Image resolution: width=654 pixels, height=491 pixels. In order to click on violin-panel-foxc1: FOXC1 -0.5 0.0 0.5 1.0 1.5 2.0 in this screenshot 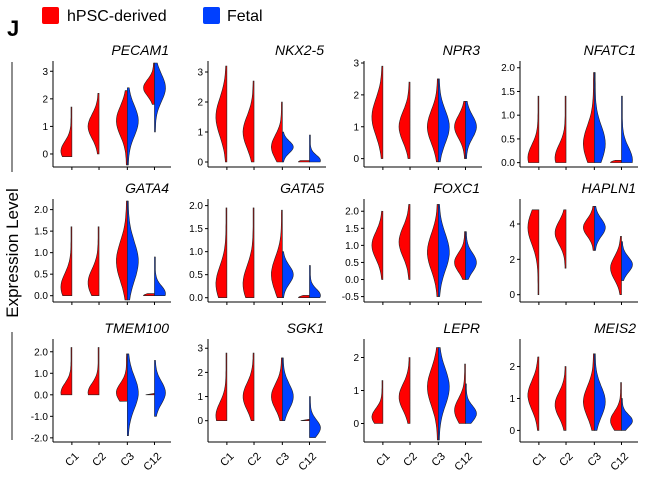, I will do `click(412, 242)`.